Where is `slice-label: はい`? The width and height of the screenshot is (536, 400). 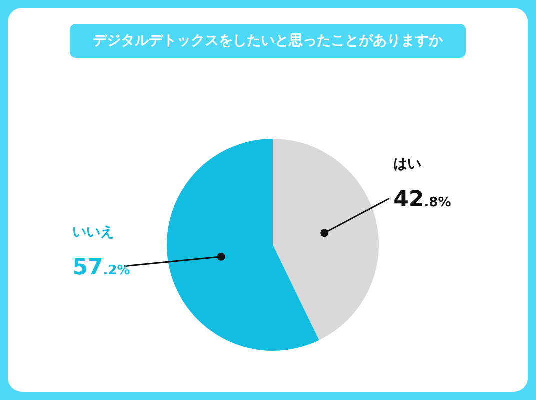
slice-label: はい is located at coordinates (408, 164).